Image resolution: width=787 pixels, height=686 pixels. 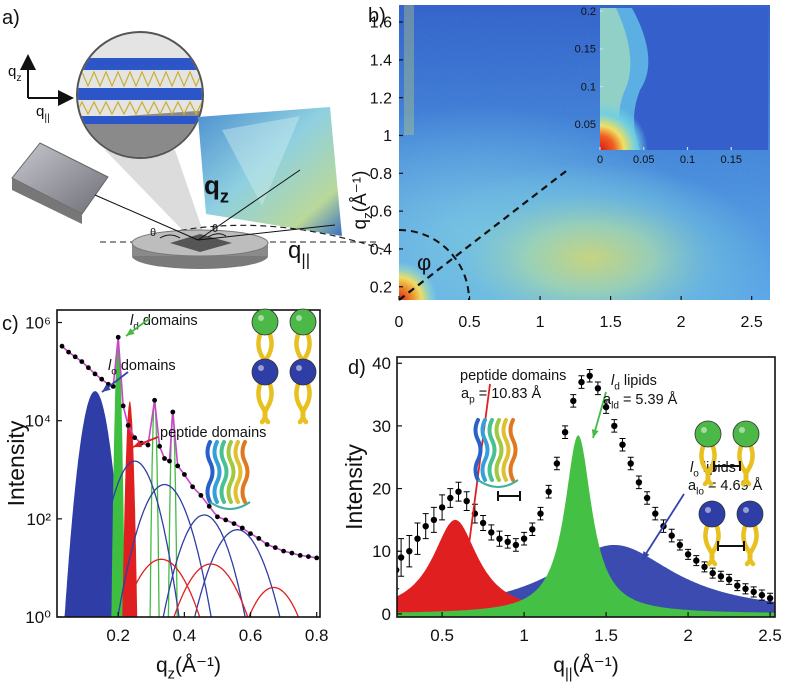 I want to click on annotation: ld lipids, so click(x=634, y=383).